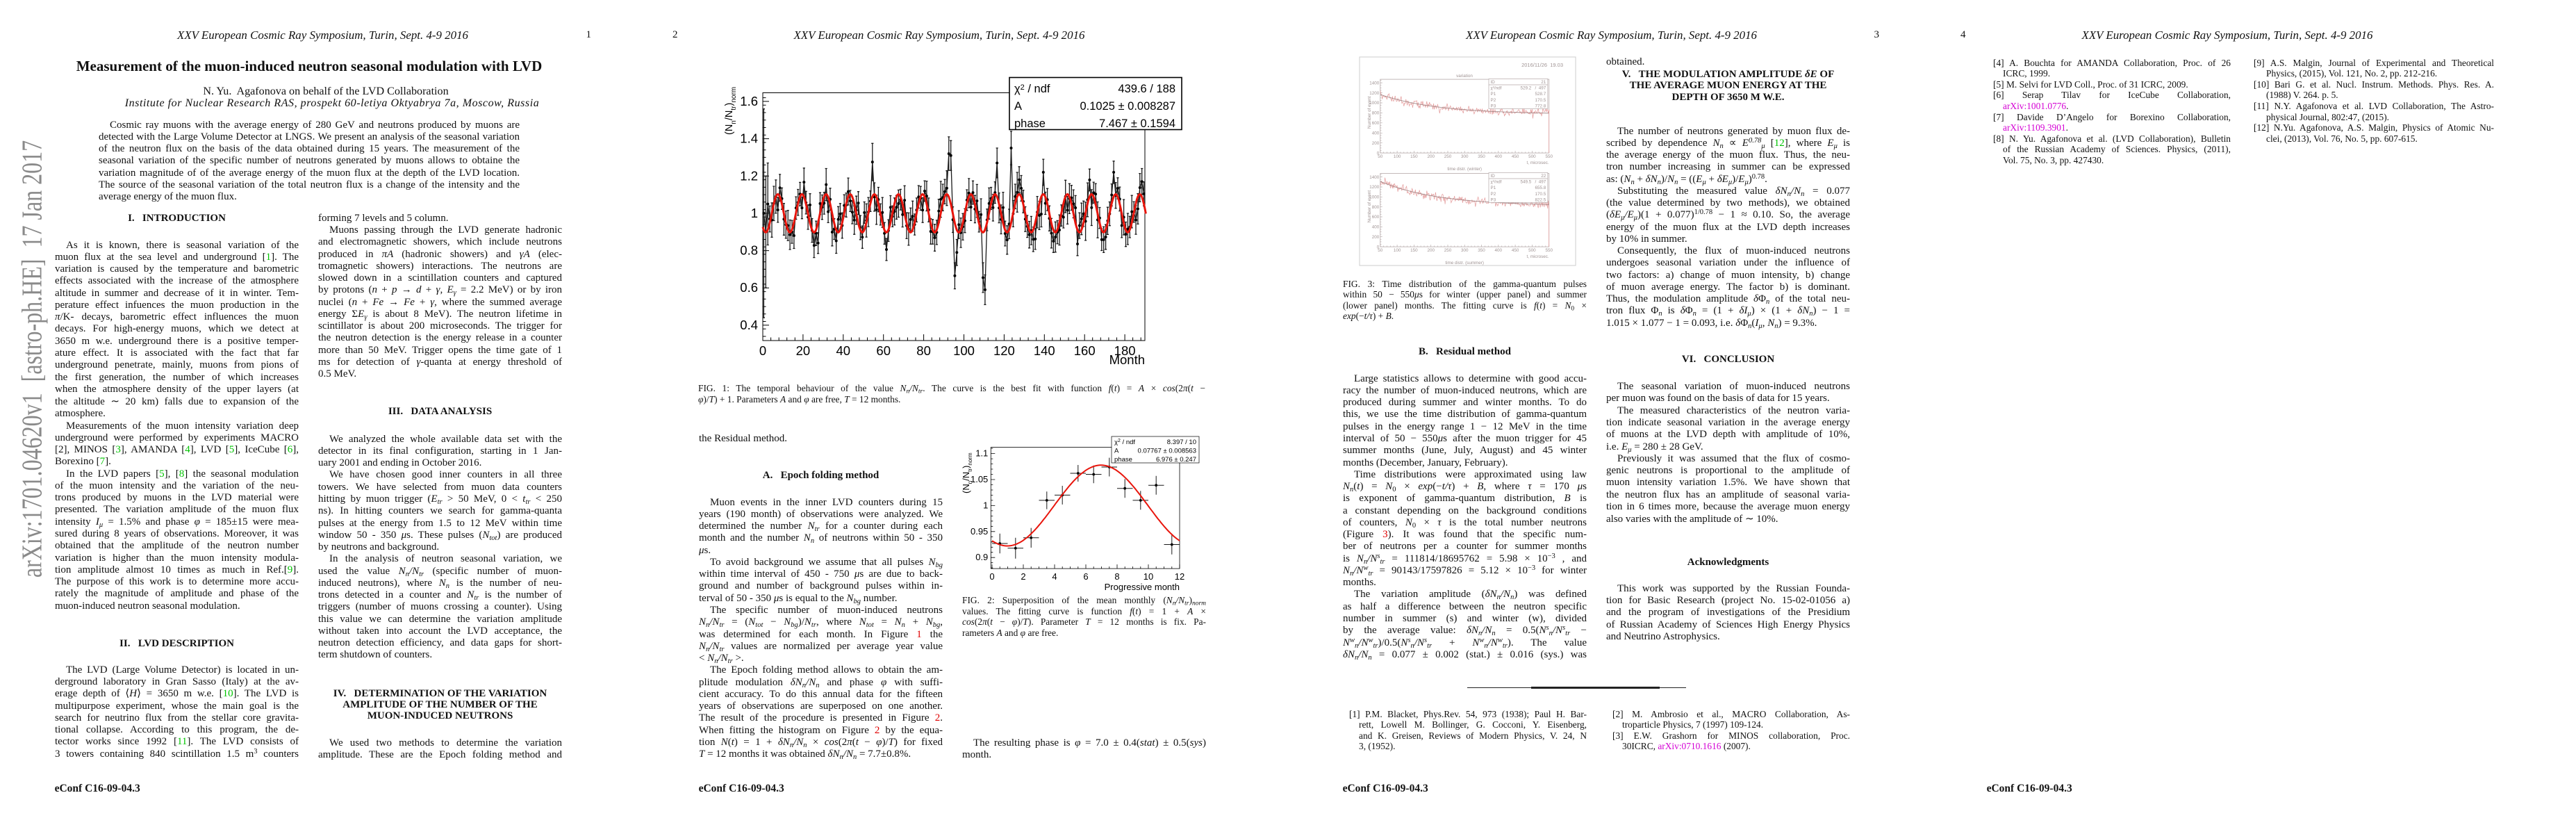 Image resolution: width=2576 pixels, height=834 pixels. Describe the element at coordinates (982, 453) in the screenshot. I see `svg-text: 1.1` at that location.